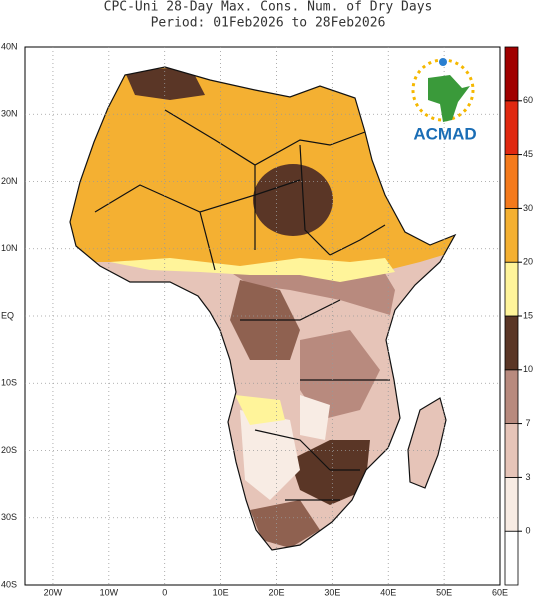 This screenshot has height=600, width=537. Describe the element at coordinates (528, 315) in the screenshot. I see `colorbar-label: 15` at that location.